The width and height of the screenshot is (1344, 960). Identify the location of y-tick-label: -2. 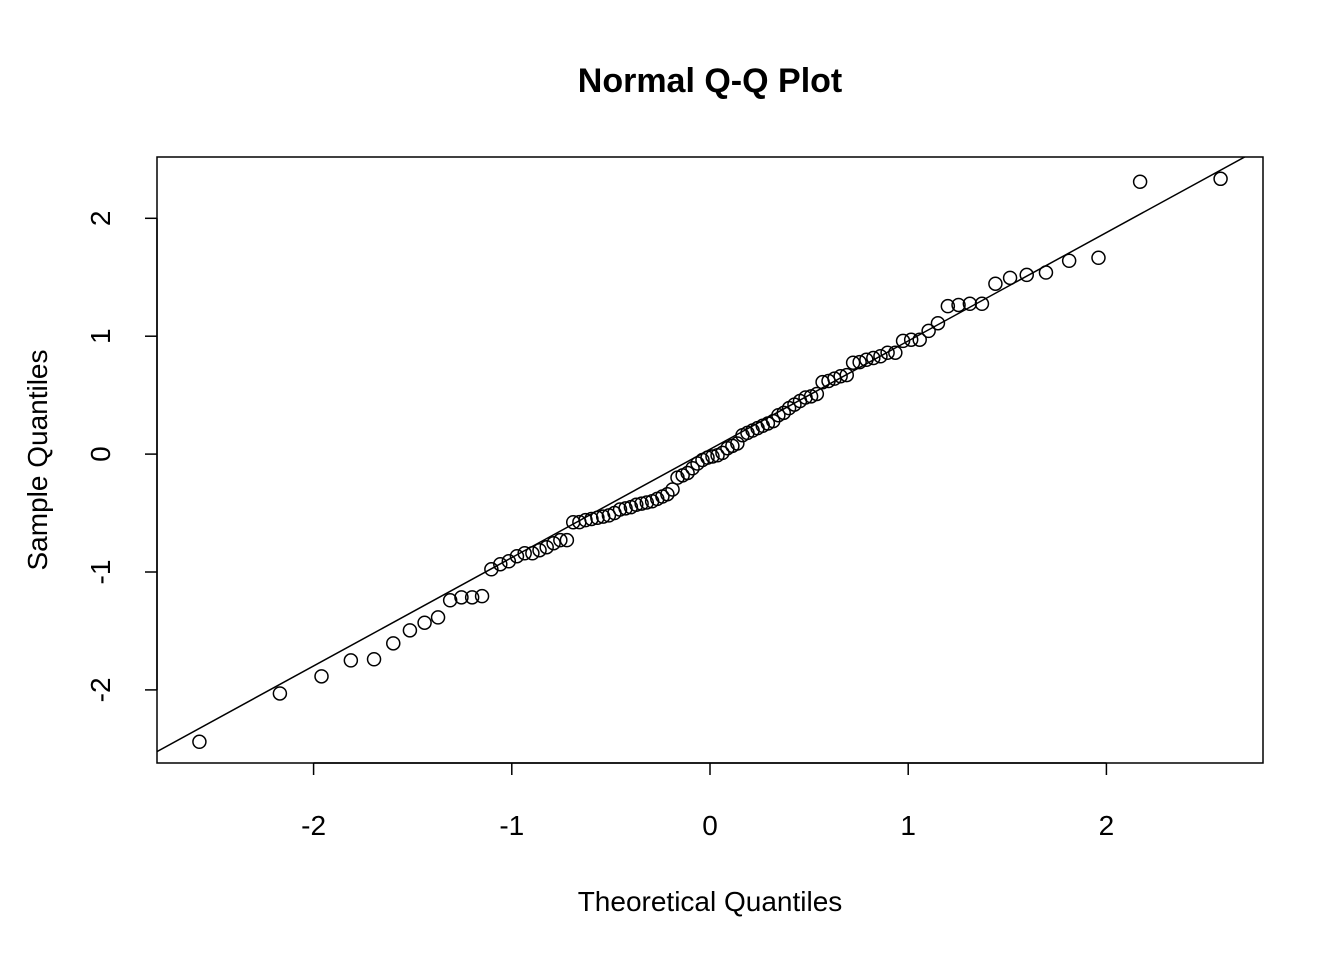
(100, 689).